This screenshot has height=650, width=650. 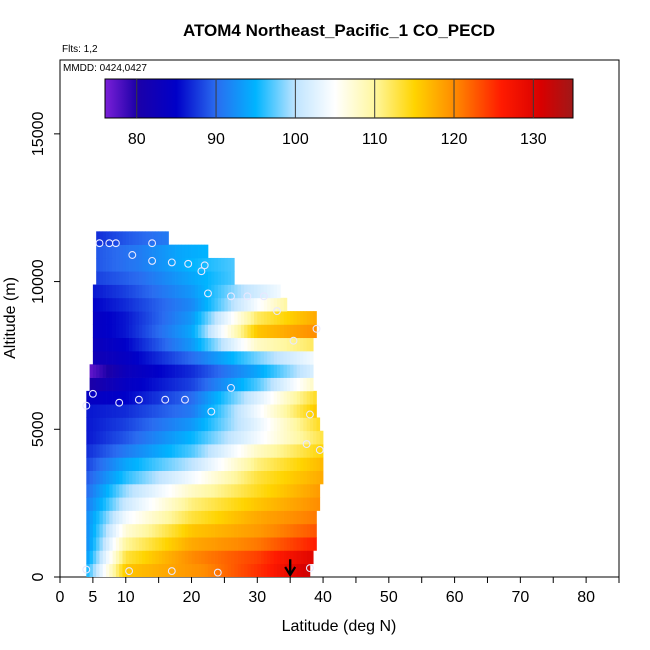 What do you see at coordinates (533, 139) in the screenshot?
I see `colorbar-tick-label: 130` at bounding box center [533, 139].